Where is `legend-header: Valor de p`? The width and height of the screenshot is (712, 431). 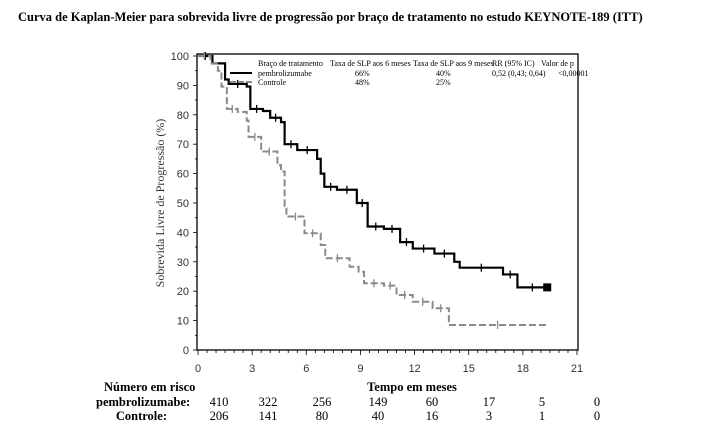
legend-header: Valor de p is located at coordinates (557, 63).